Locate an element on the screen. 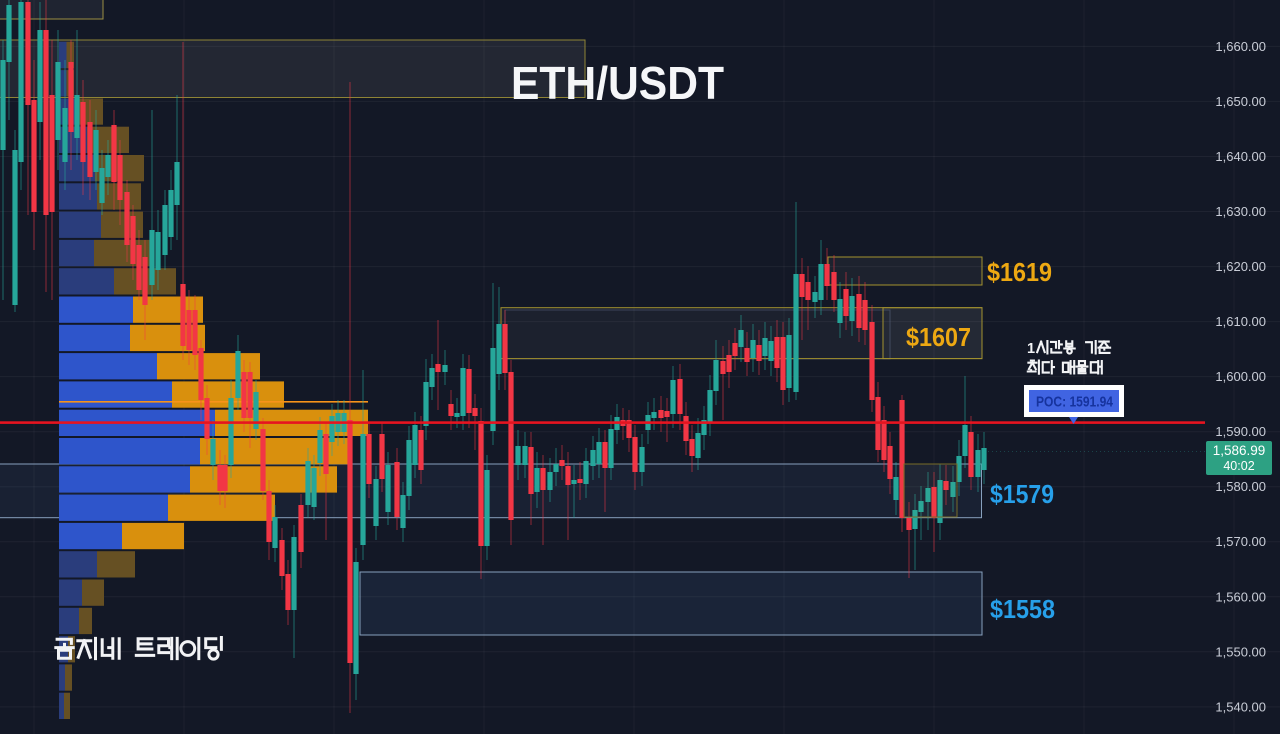  svg-text: 1,580.00 is located at coordinates (1240, 486).